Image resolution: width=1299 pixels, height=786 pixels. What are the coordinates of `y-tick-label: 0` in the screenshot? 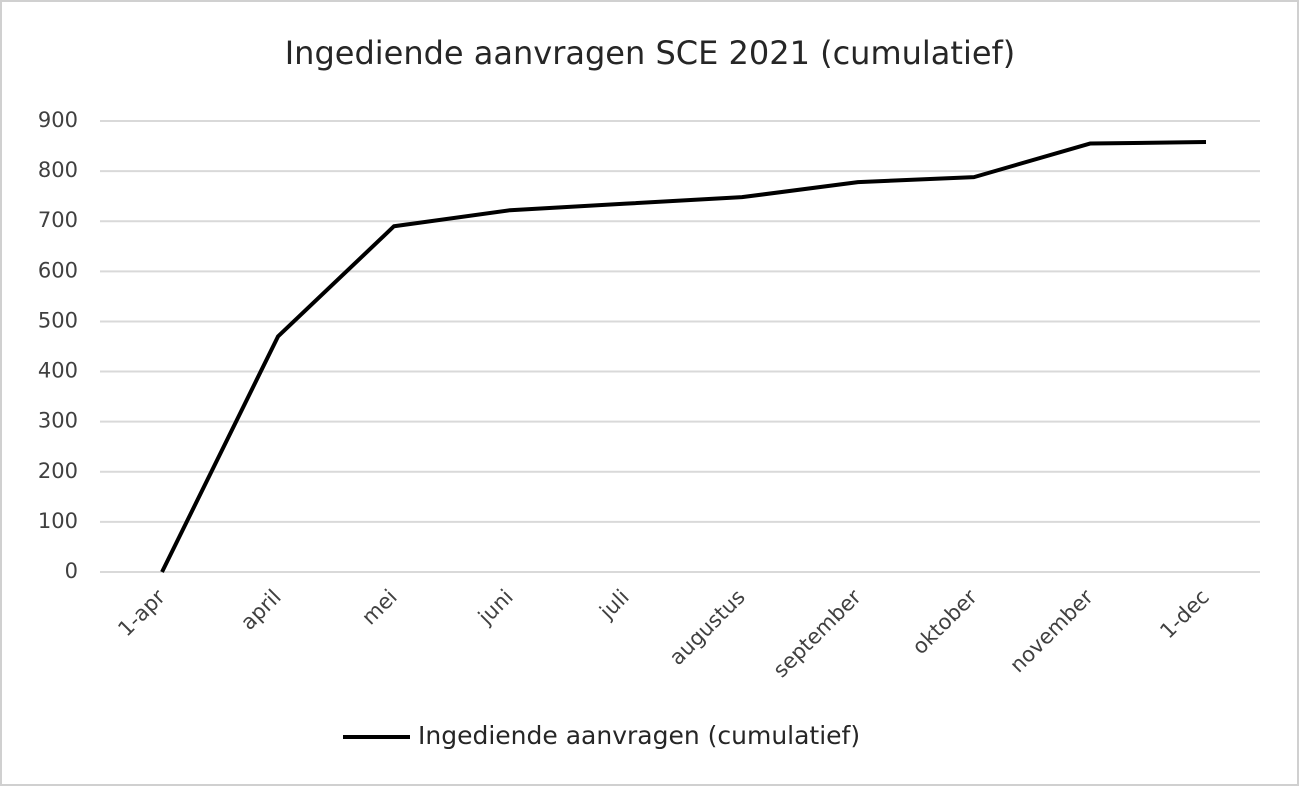 It's located at (71, 571).